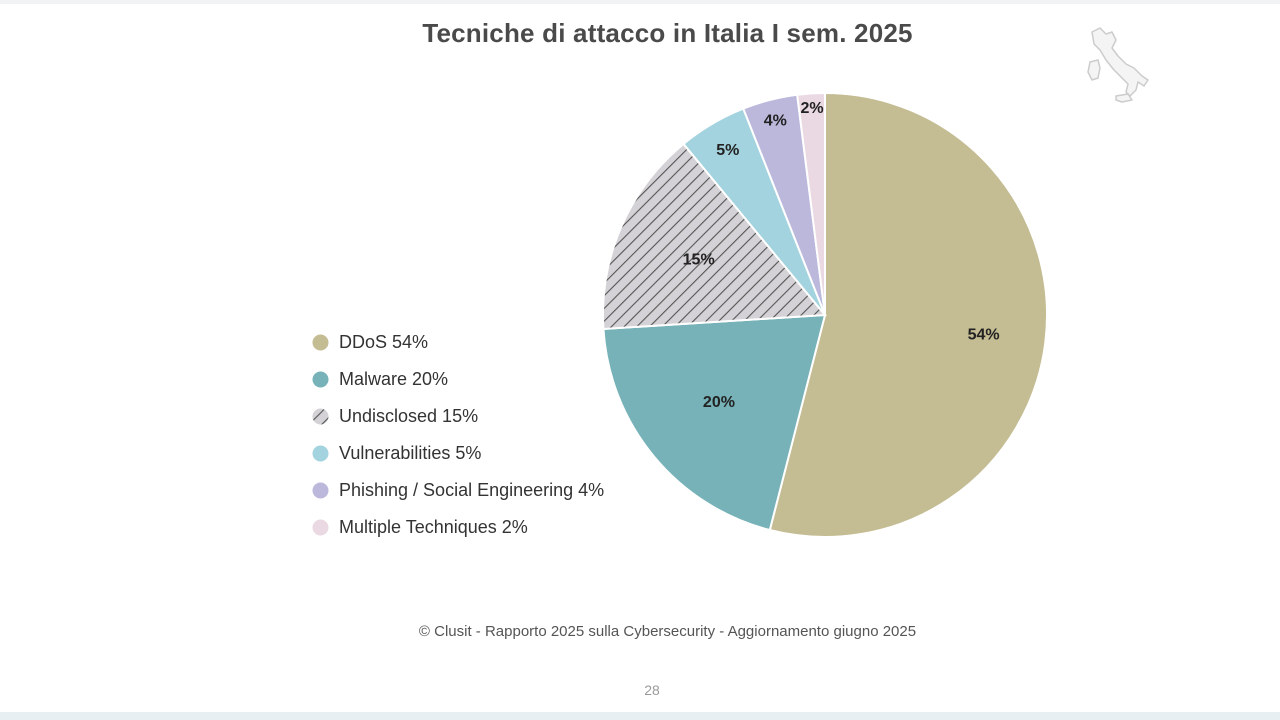  I want to click on pie-label-multiple-techniques: 2%, so click(811, 108).